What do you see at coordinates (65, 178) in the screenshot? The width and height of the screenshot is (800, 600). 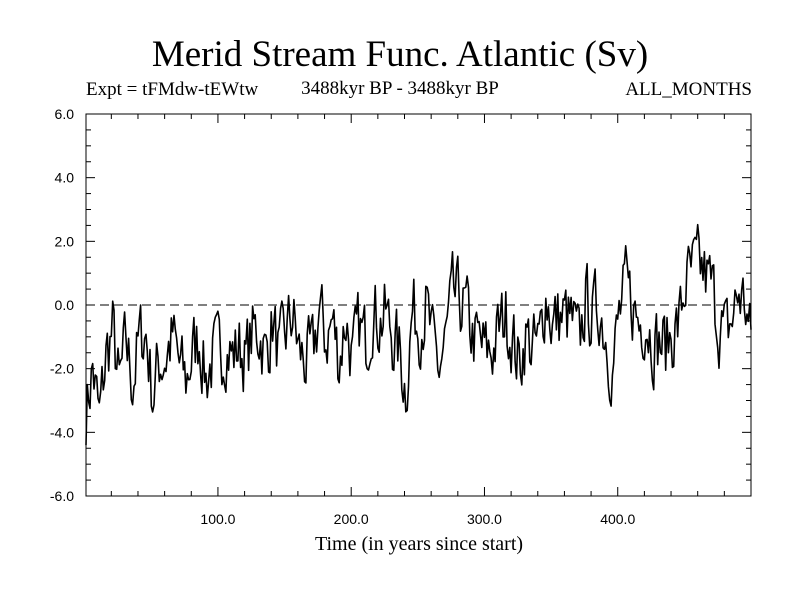 I see `y-tick-label: 4.0` at bounding box center [65, 178].